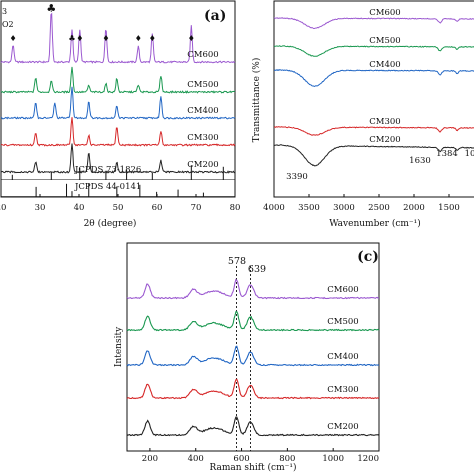 Image resolution: width=474 pixels, height=474 pixels. I want to click on xrd-trace-cm300, so click(118, 132).